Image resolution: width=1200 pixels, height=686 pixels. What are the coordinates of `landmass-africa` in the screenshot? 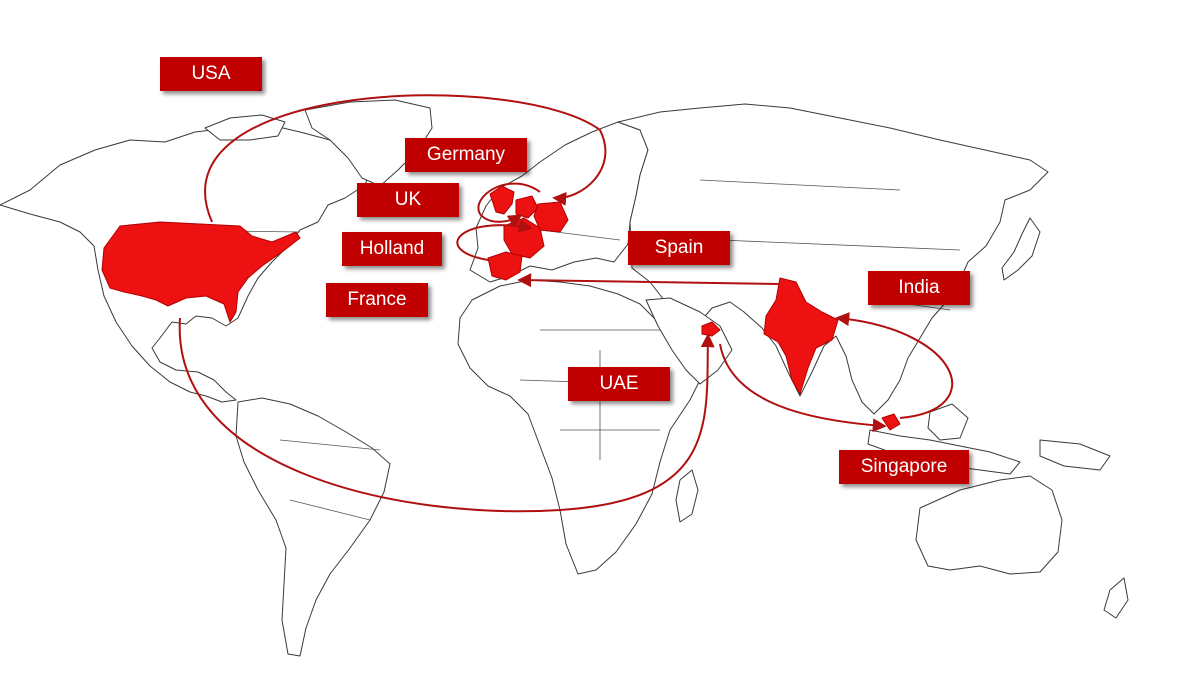 It's located at (581, 427).